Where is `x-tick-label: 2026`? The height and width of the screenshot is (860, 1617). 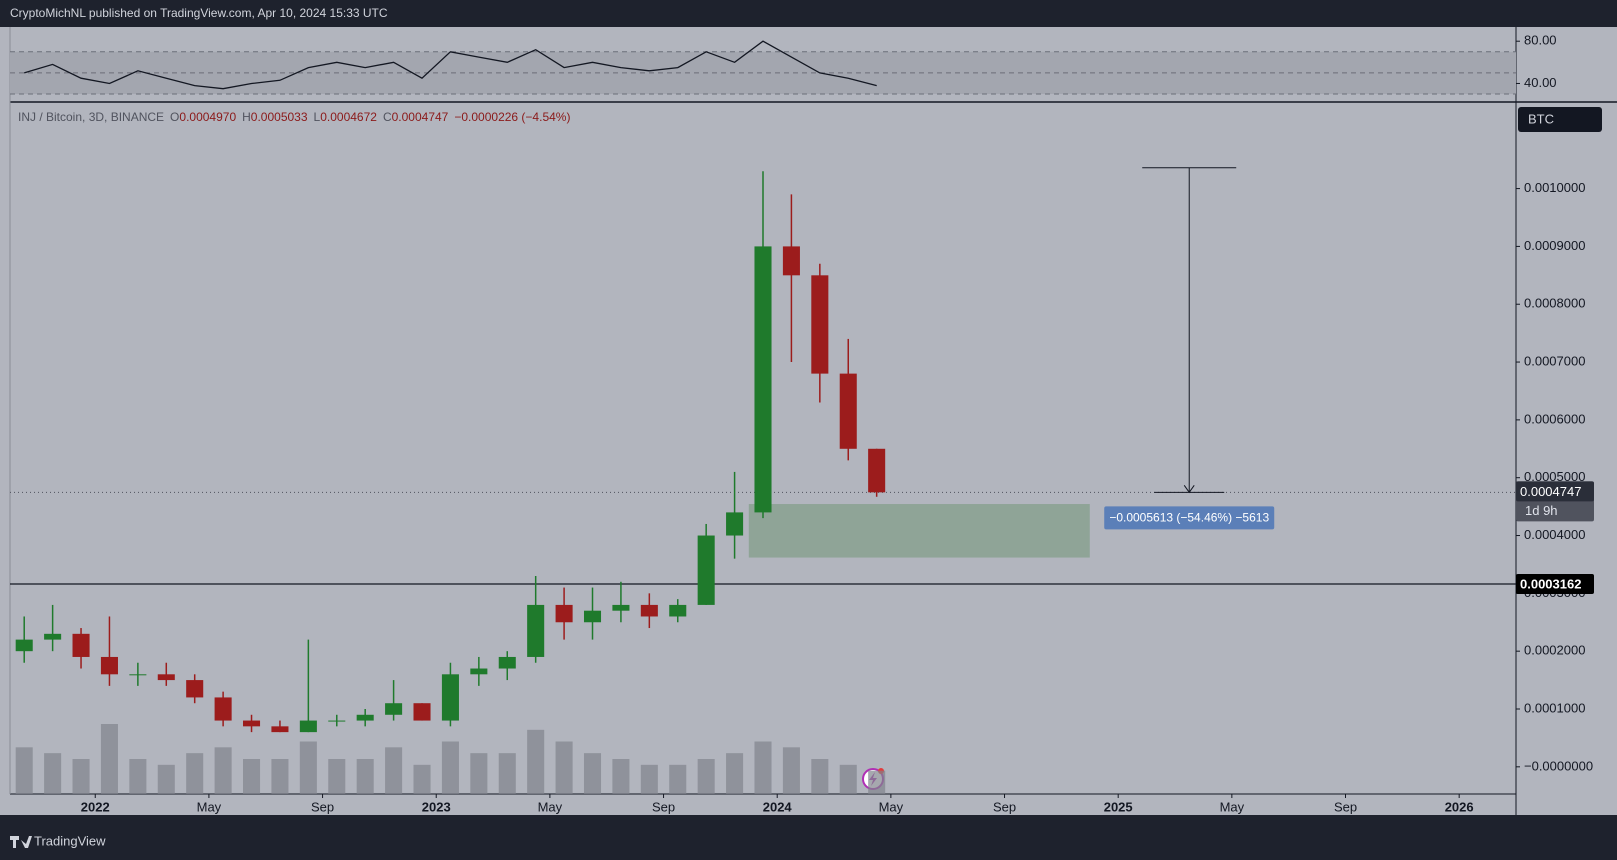 x-tick-label: 2026 is located at coordinates (1459, 806).